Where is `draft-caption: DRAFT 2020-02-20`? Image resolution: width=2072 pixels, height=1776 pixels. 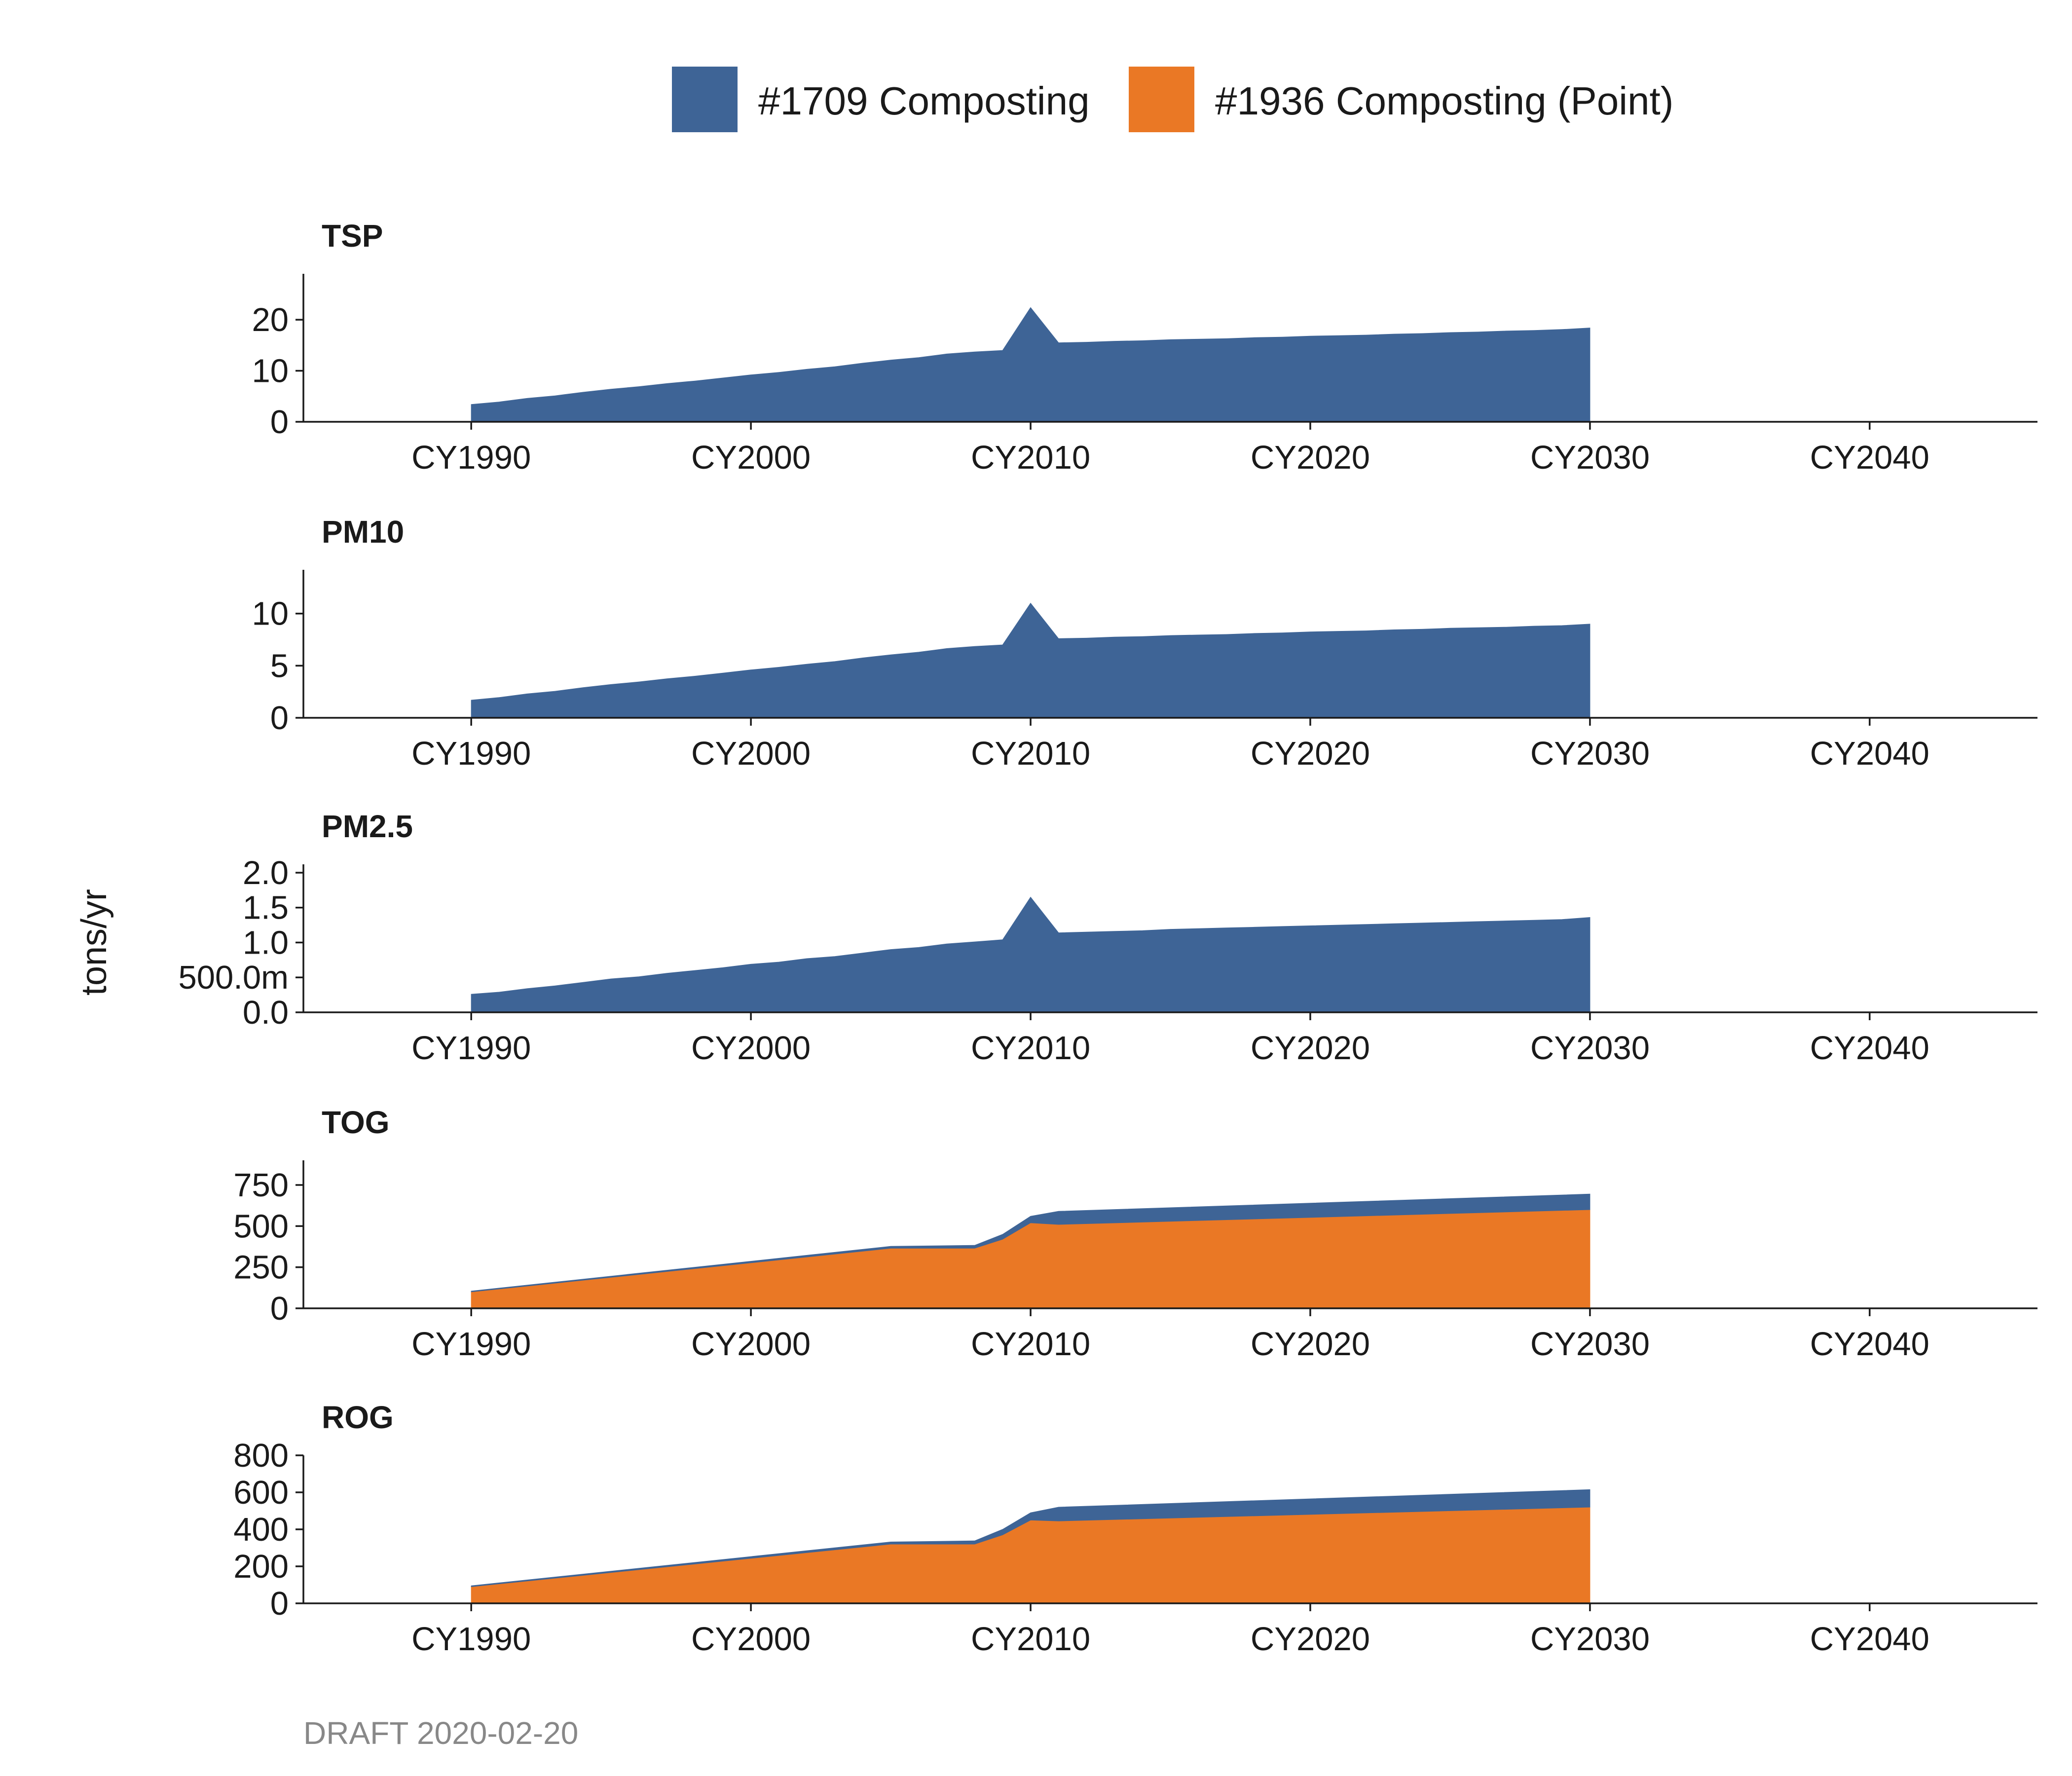
draft-caption: DRAFT 2020-02-20 is located at coordinates (441, 1733).